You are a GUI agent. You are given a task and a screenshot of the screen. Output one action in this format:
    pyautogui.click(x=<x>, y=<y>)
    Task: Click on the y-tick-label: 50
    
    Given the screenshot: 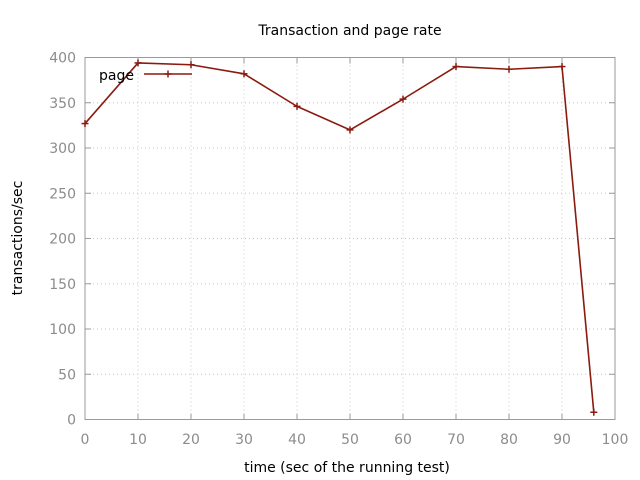 What is the action you would take?
    pyautogui.click(x=67, y=375)
    